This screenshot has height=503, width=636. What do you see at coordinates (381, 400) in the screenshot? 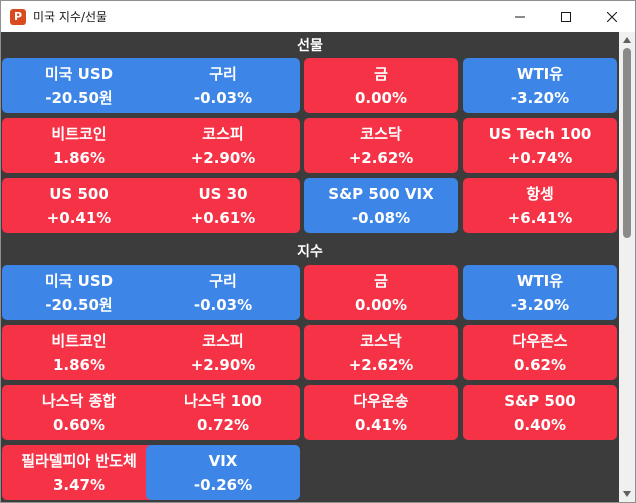
I see `tile-name: 다우운송` at bounding box center [381, 400].